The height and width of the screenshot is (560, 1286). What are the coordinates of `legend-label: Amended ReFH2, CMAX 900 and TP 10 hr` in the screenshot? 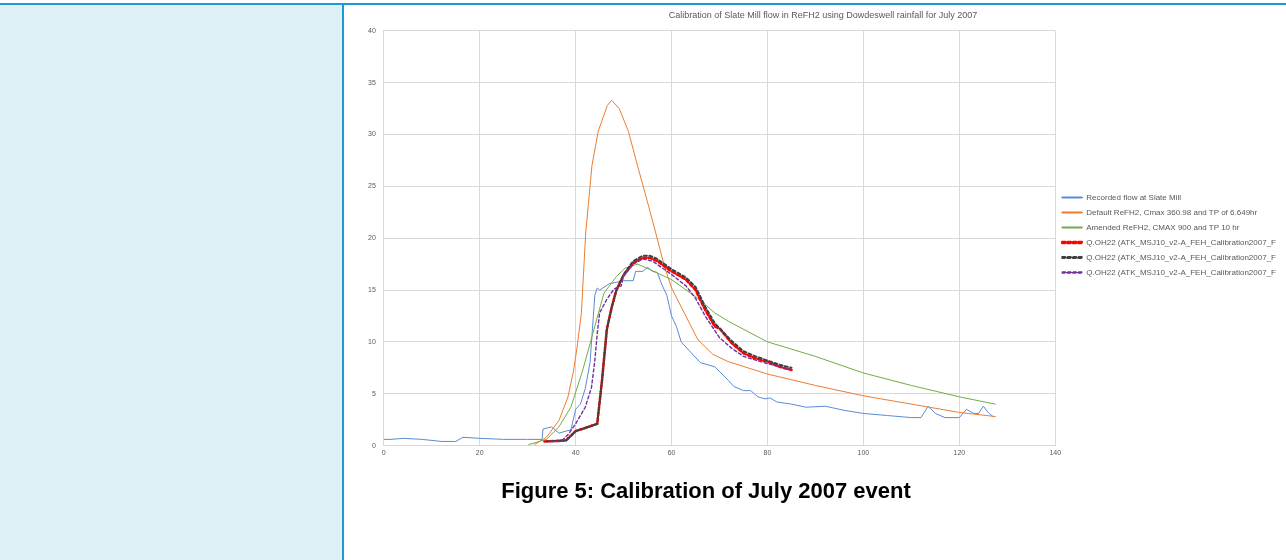 It's located at (1163, 227).